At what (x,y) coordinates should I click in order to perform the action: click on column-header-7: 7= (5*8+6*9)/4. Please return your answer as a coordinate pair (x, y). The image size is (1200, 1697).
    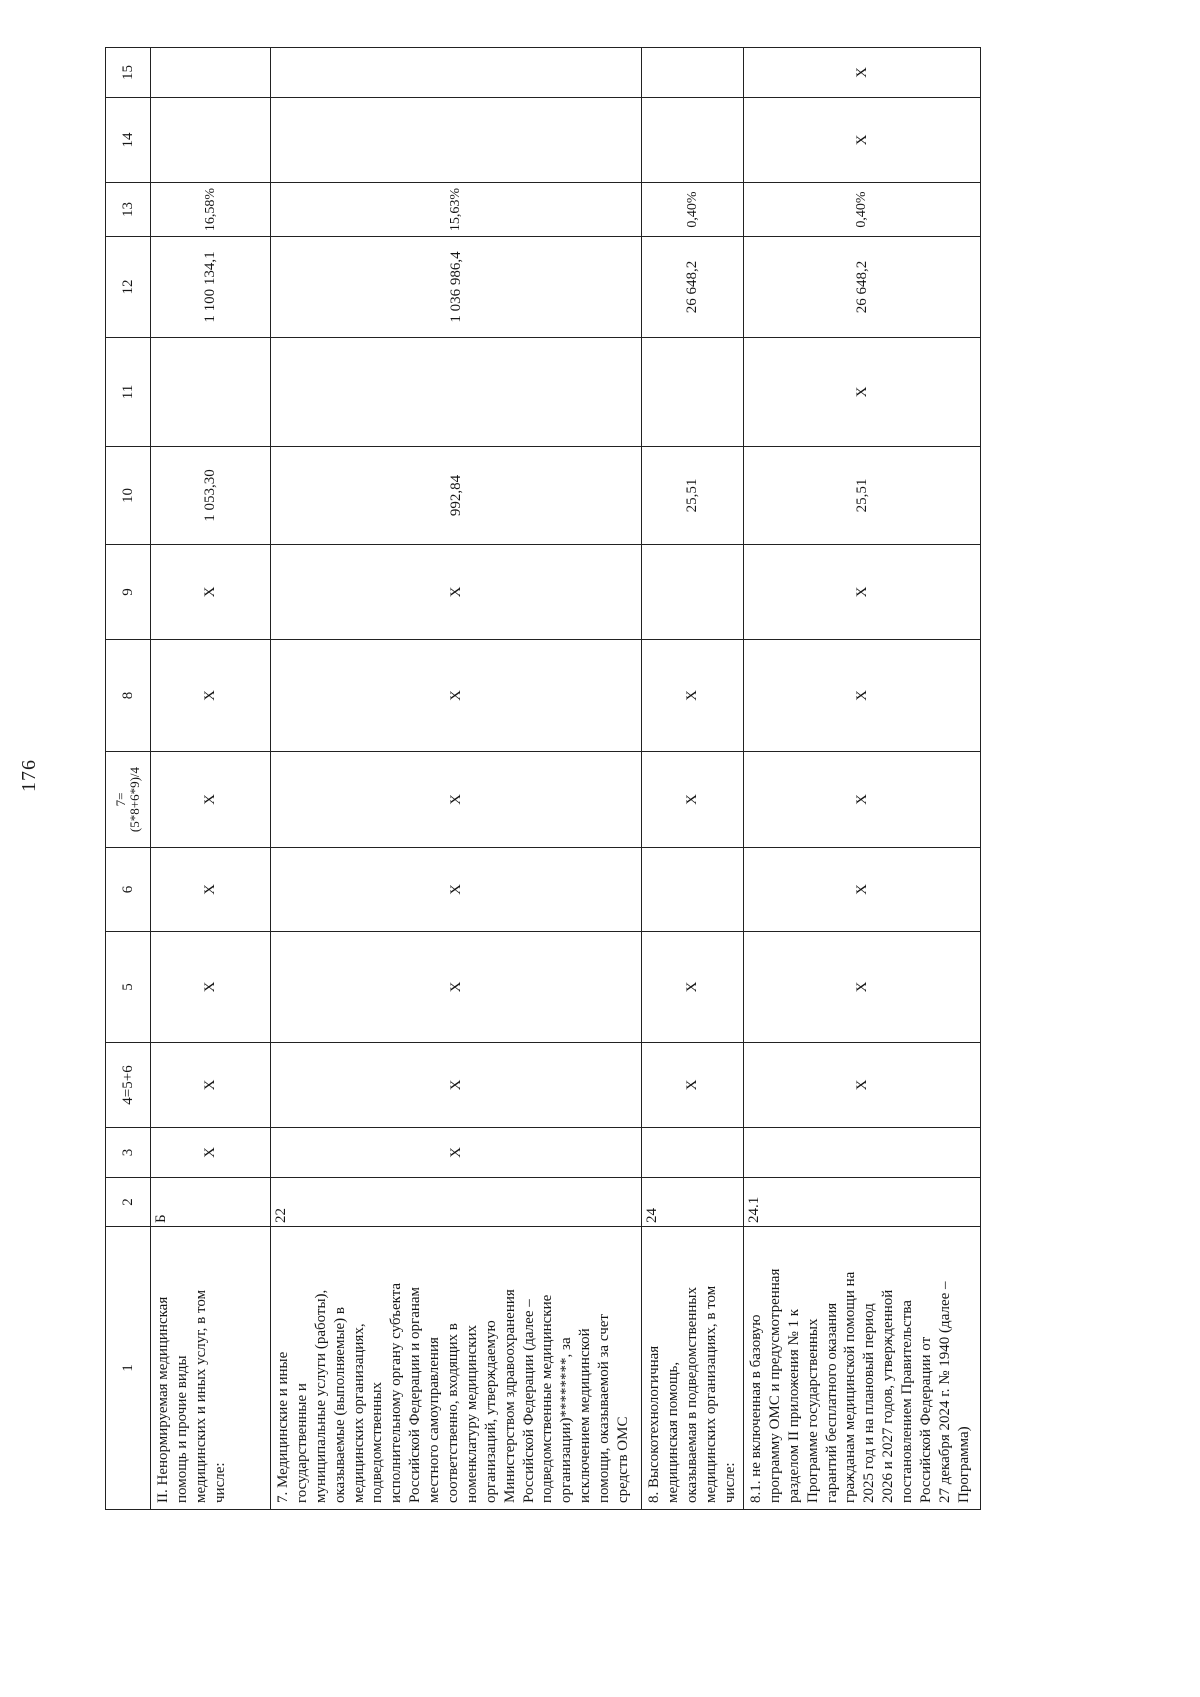
    Looking at the image, I should click on (128, 799).